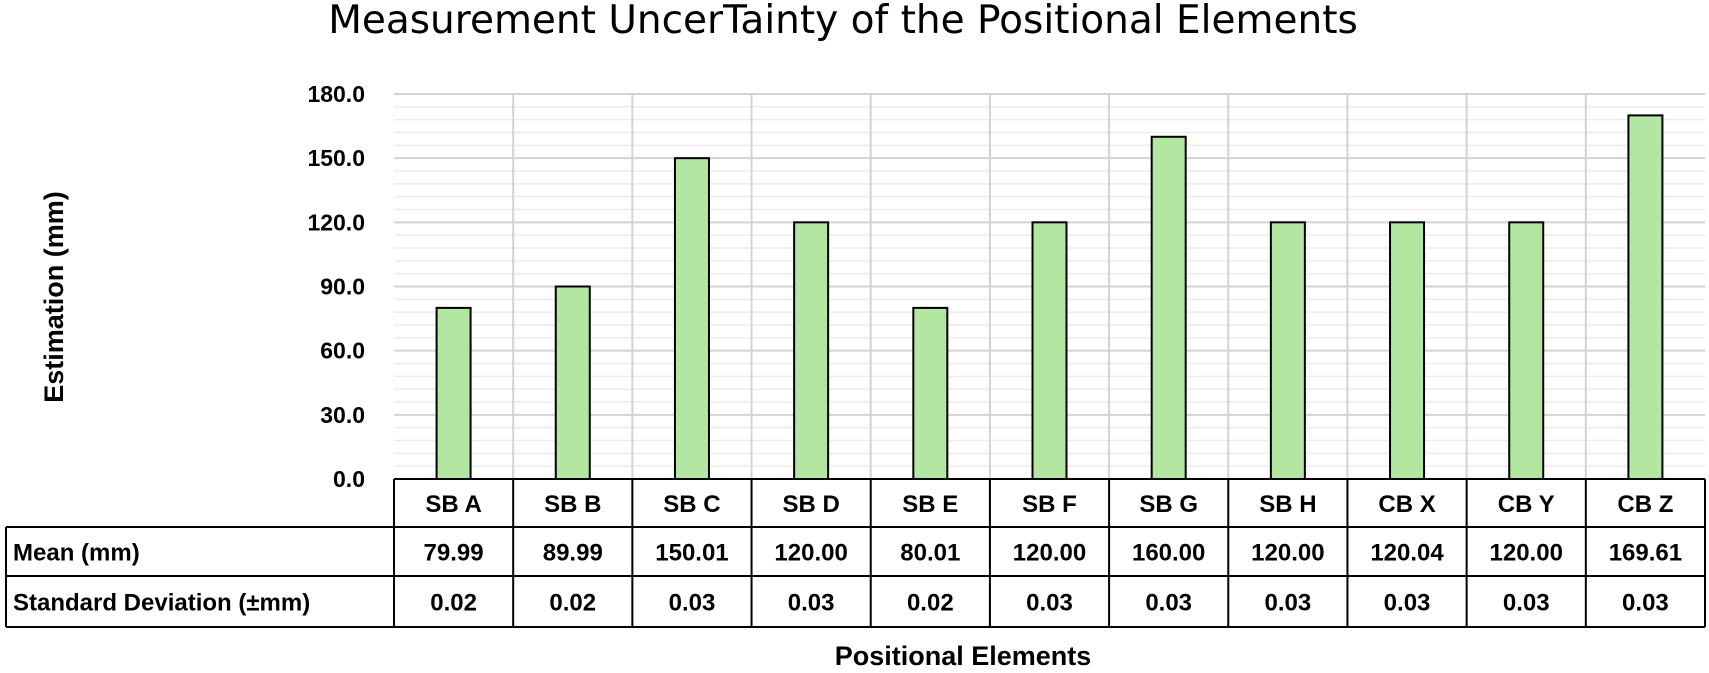 Image resolution: width=1709 pixels, height=673 pixels. What do you see at coordinates (336, 94) in the screenshot?
I see `y-tick-label: 180.0` at bounding box center [336, 94].